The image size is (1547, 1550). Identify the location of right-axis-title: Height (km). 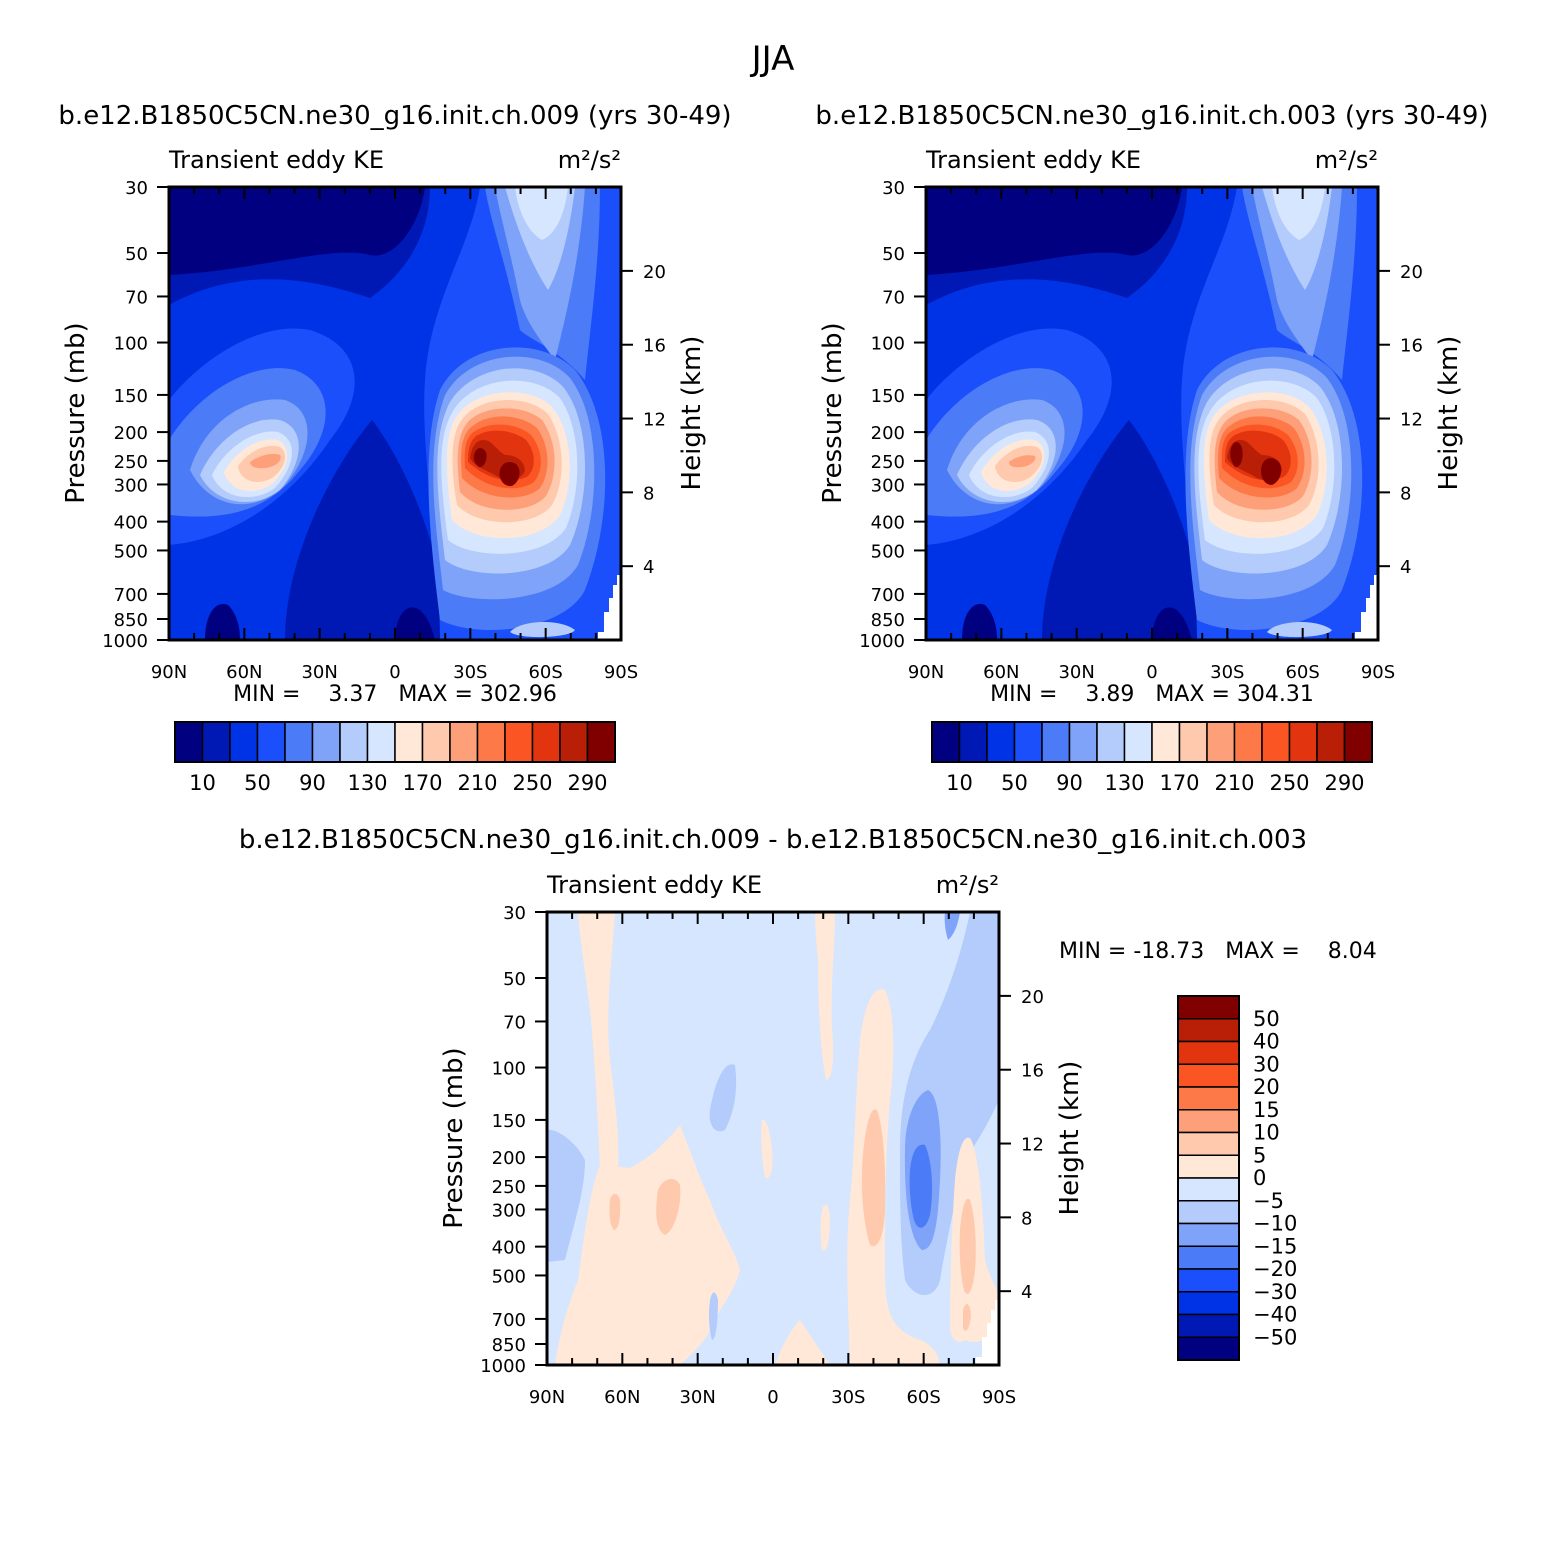
(1070, 1138).